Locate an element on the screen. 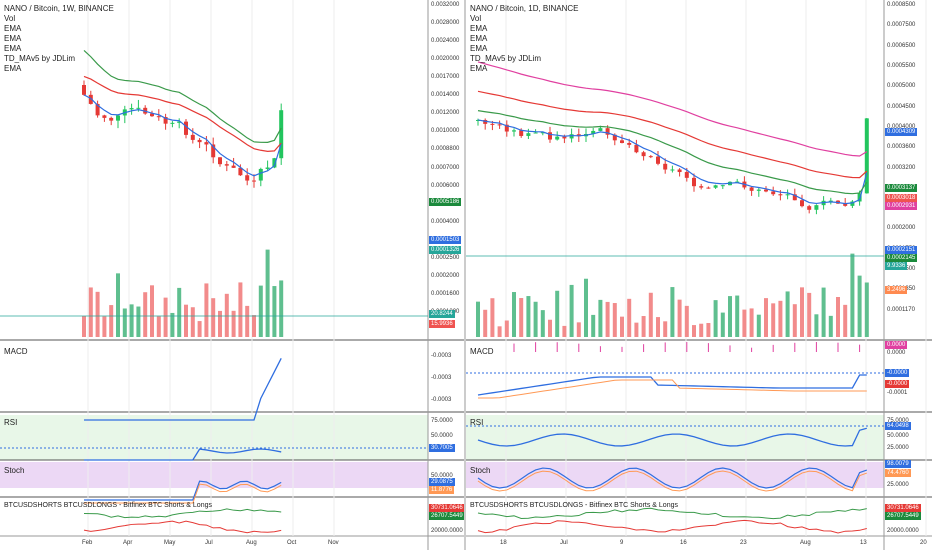  stoch-k-line is located at coordinates (183, 490).